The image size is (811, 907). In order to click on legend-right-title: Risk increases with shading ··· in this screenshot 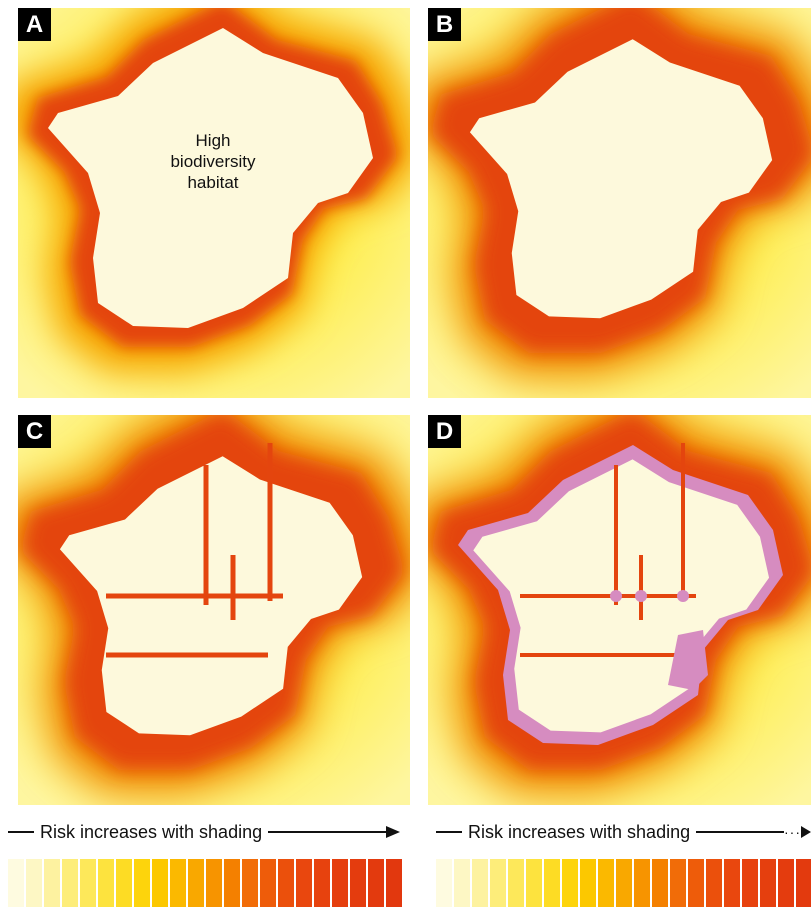, I will do `click(623, 832)`.